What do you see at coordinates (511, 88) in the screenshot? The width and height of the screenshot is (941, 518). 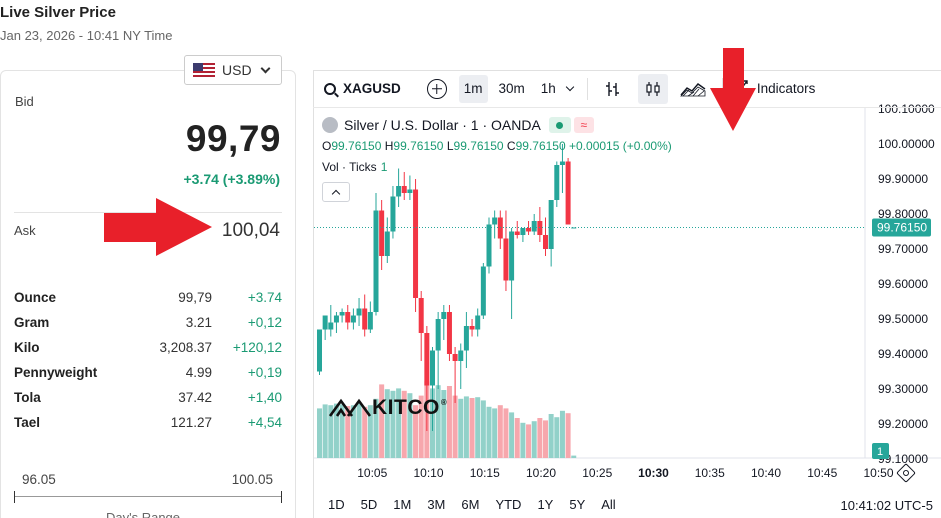 I see `interval-30m: 30m` at bounding box center [511, 88].